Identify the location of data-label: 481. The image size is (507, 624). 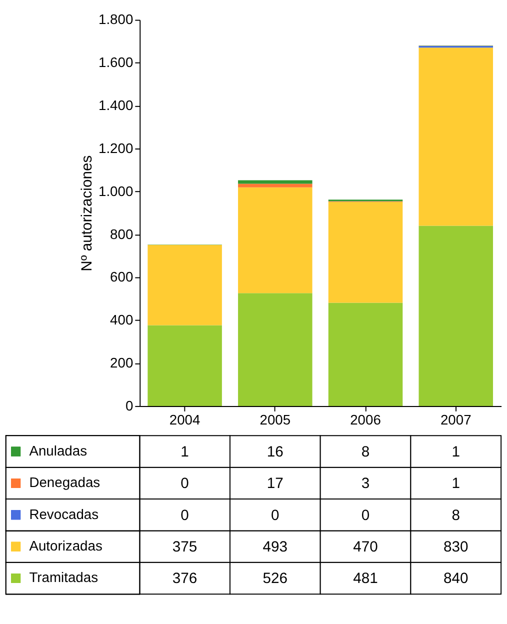
(365, 579).